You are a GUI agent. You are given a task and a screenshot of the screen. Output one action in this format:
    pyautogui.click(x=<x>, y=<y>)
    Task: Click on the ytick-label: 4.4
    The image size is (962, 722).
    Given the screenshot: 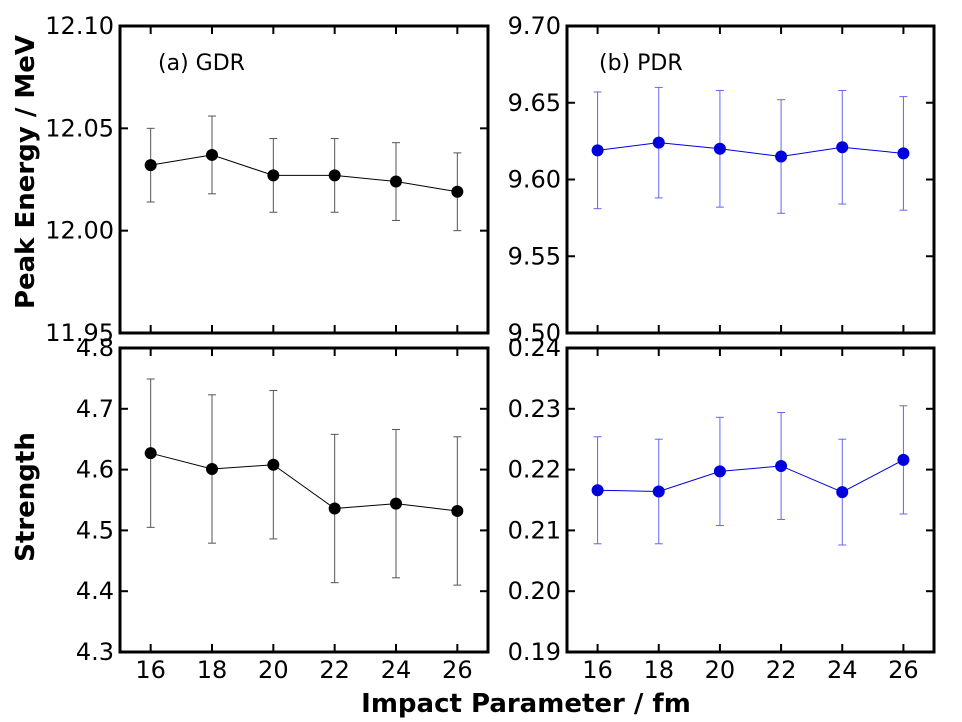 What is the action you would take?
    pyautogui.click(x=95, y=591)
    